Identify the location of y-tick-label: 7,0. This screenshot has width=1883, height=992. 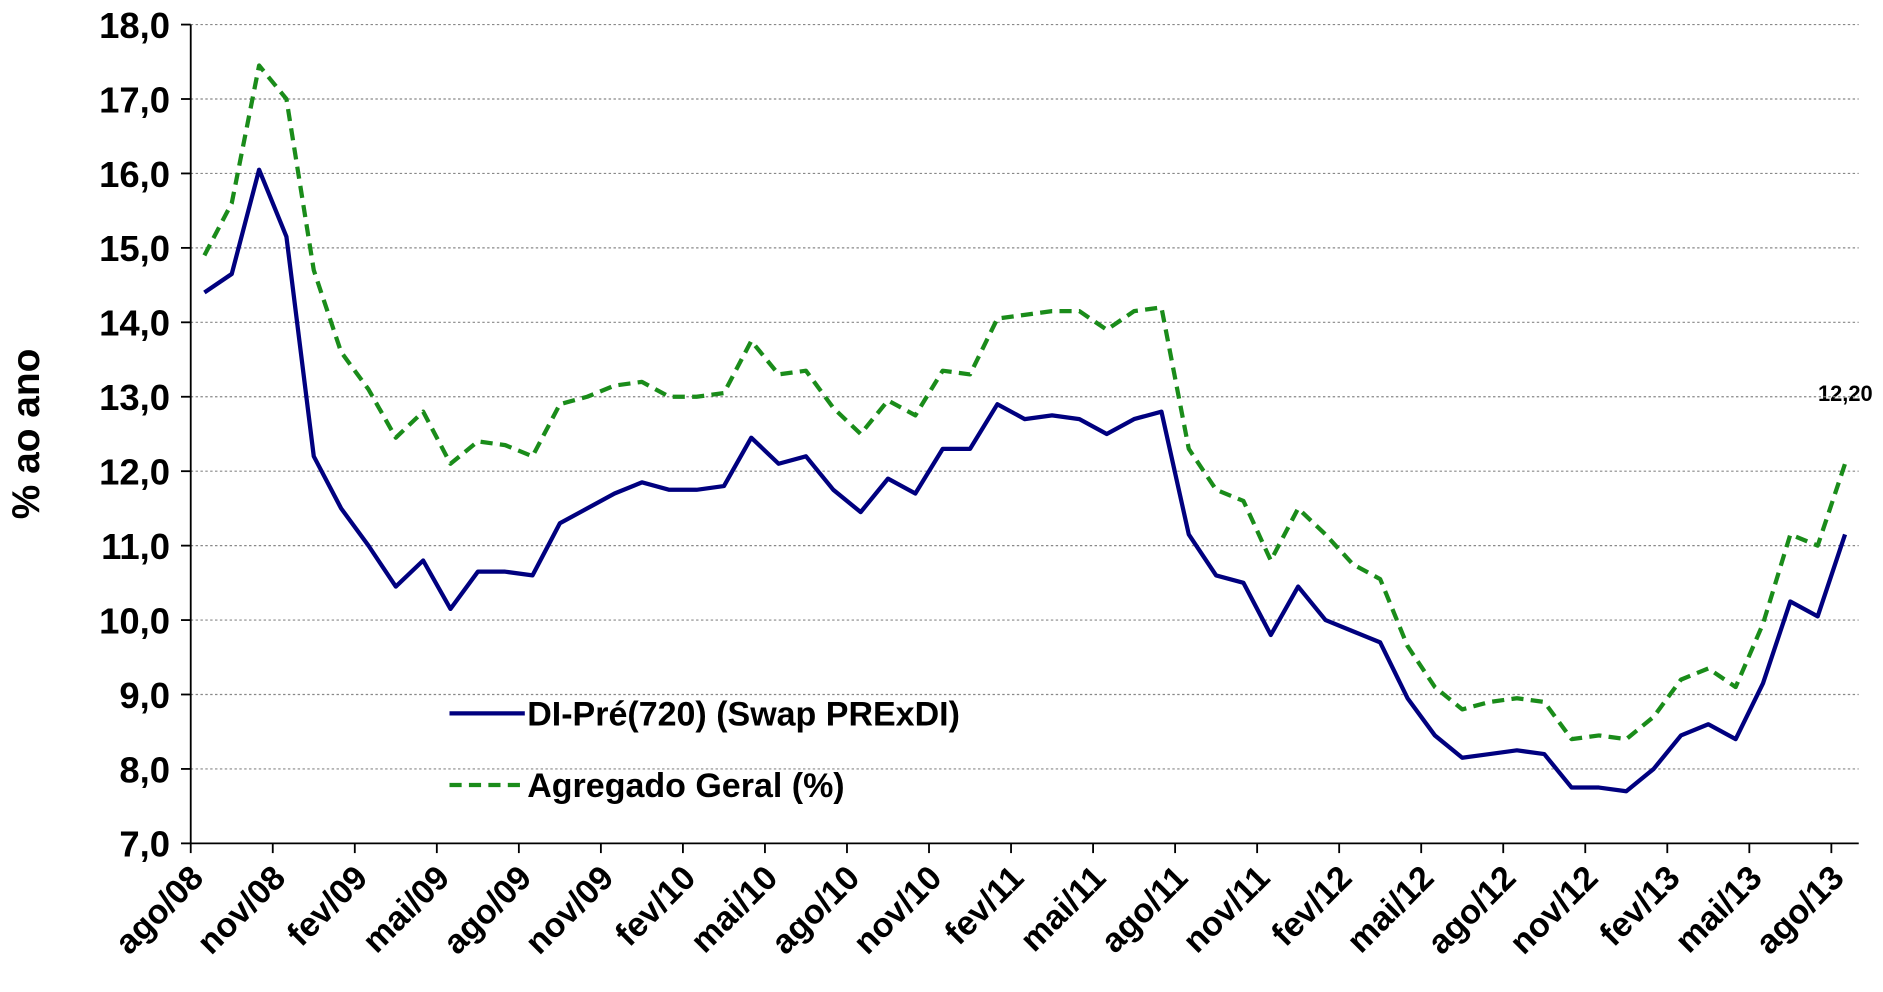
(144, 844).